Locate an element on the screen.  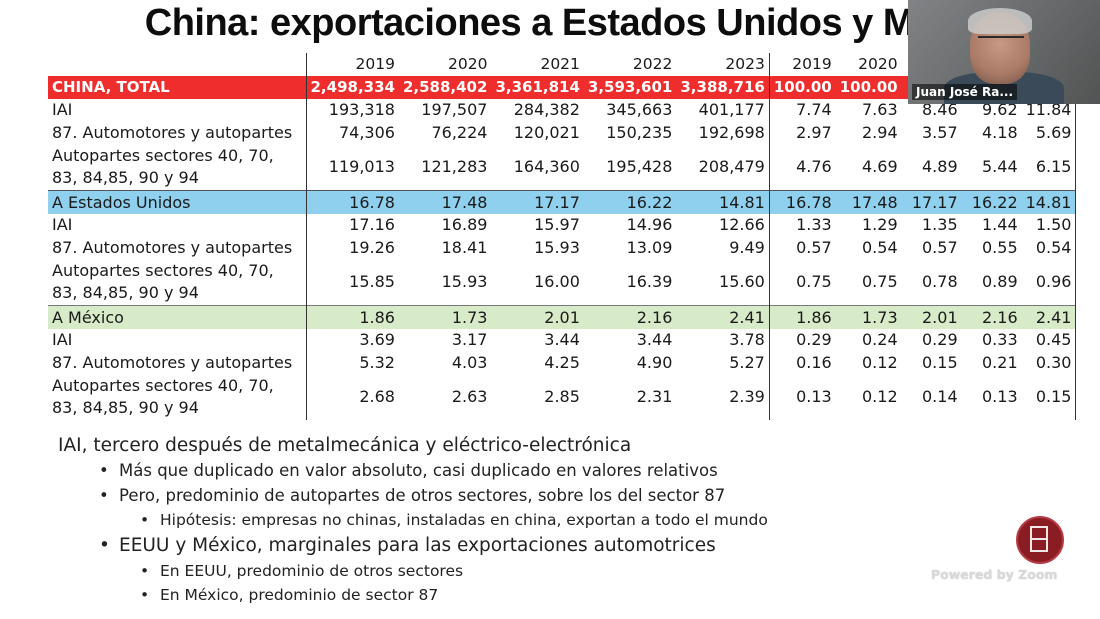
year-header: 2019 is located at coordinates (352, 64).